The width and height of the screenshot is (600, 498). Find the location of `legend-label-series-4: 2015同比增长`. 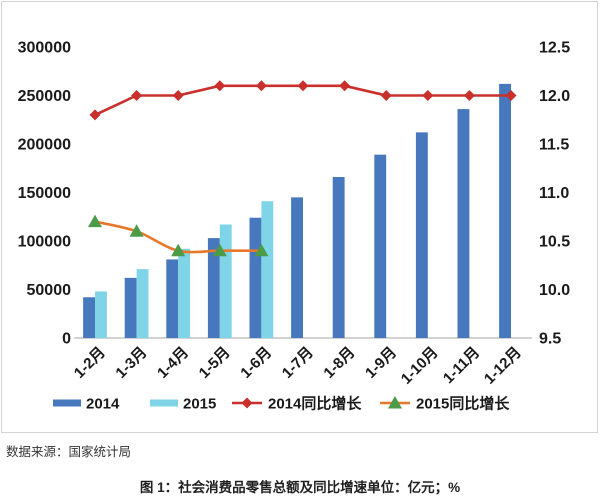

legend-label-series-4: 2015同比增长 is located at coordinates (463, 404).